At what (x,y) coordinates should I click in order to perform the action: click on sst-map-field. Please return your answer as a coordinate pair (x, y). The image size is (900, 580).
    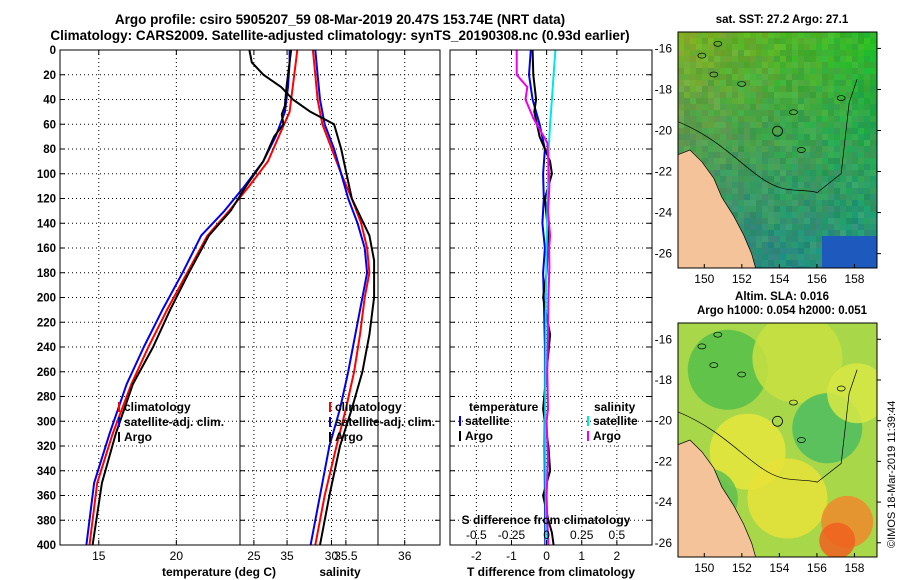
    Looking at the image, I should click on (777, 150).